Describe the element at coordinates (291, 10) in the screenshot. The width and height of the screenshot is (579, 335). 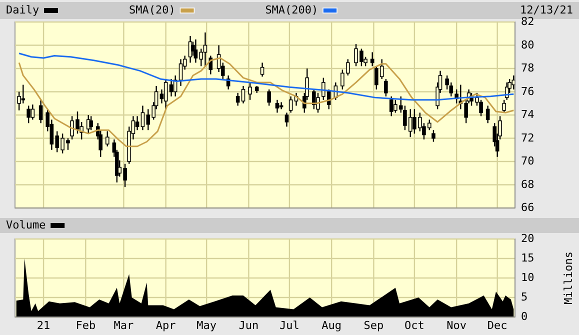
I see `legend-label: SMA(200)` at that location.